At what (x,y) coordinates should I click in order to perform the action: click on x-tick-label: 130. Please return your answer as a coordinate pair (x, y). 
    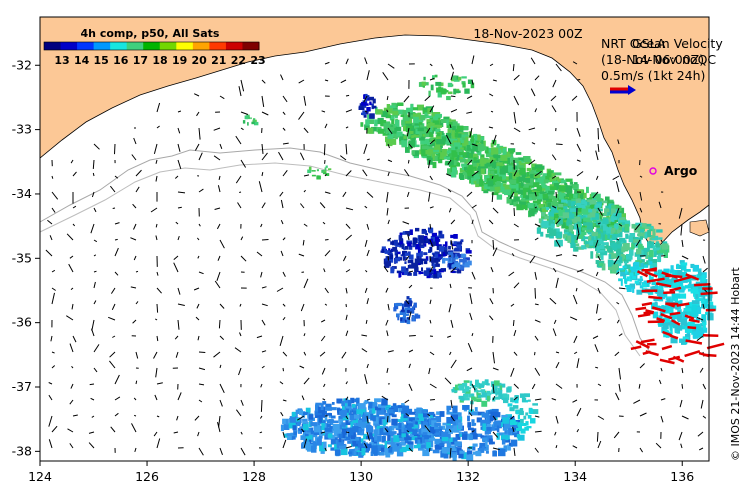
    Looking at the image, I should click on (361, 476).